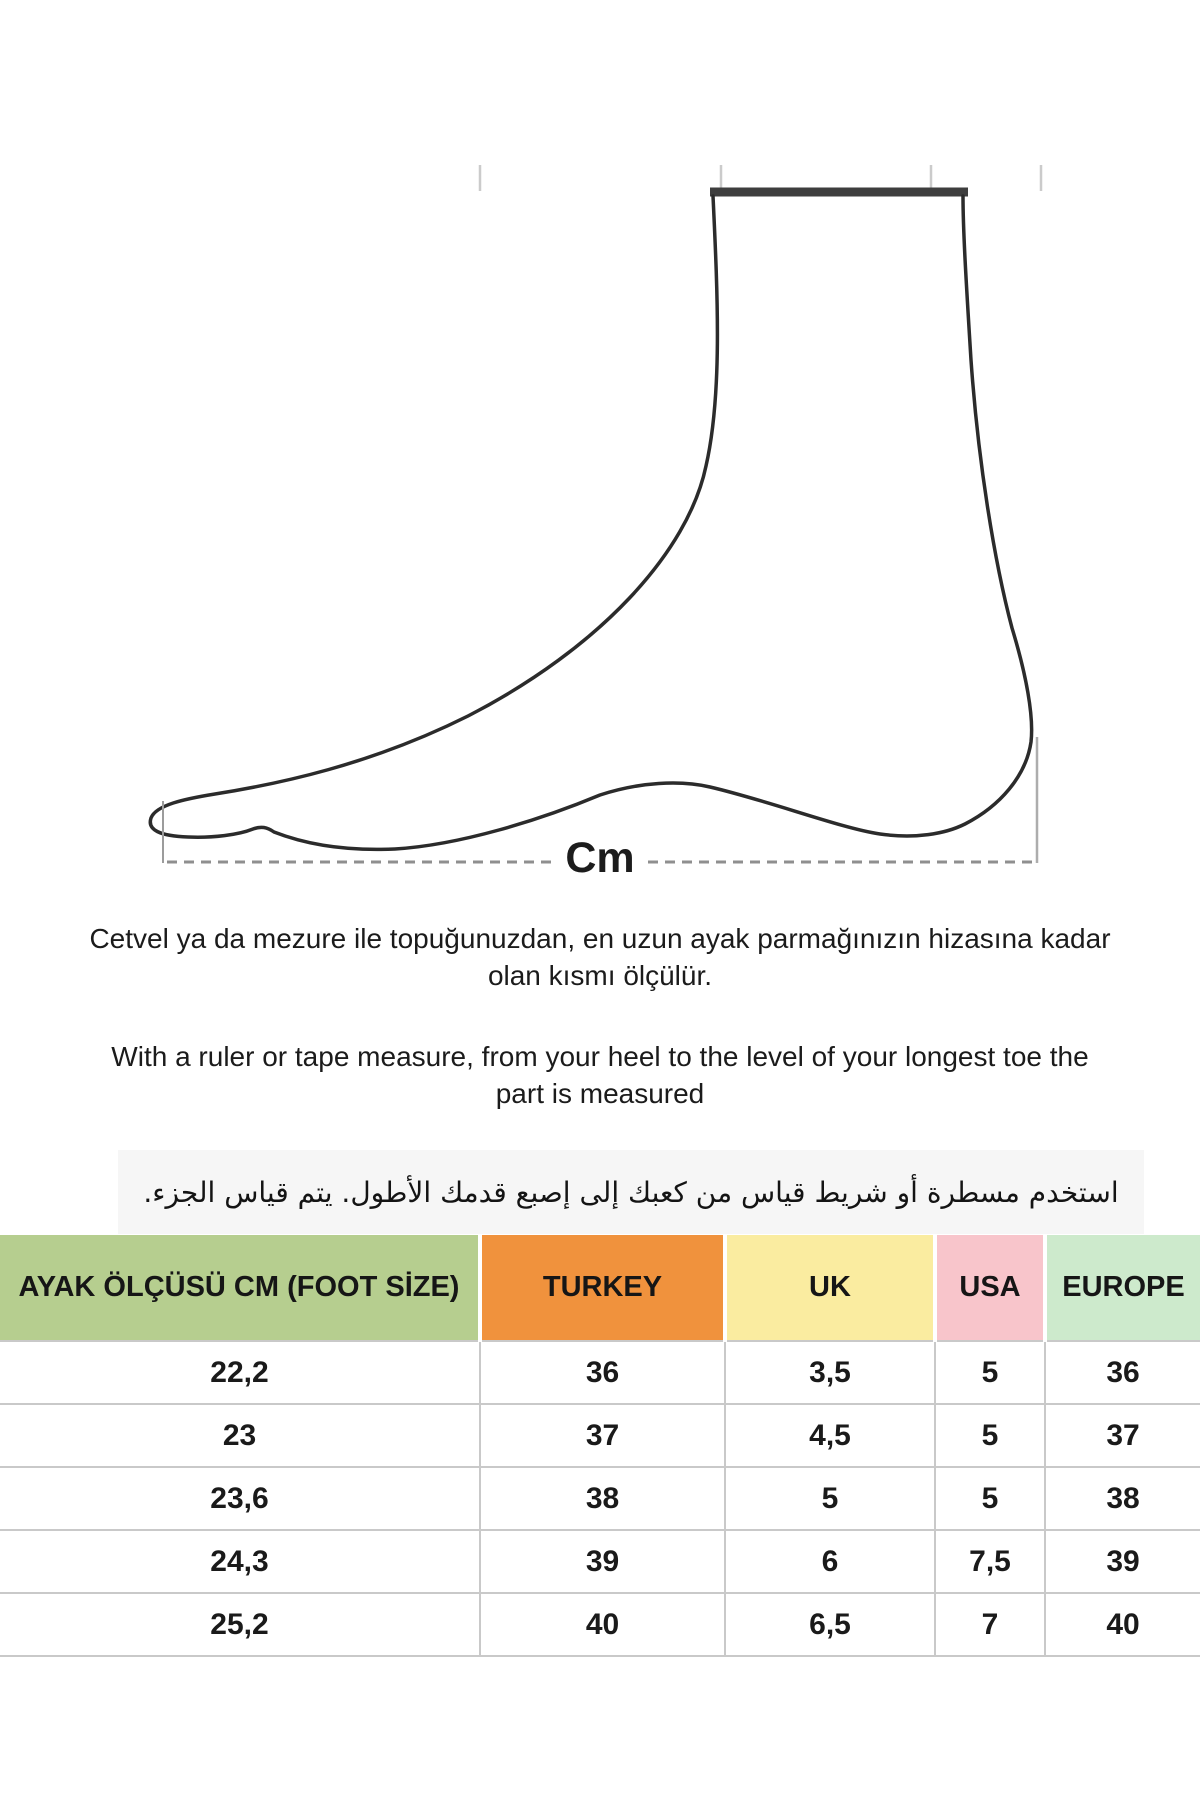  Describe the element at coordinates (830, 1435) in the screenshot. I see `table-cell: 4,5` at that location.